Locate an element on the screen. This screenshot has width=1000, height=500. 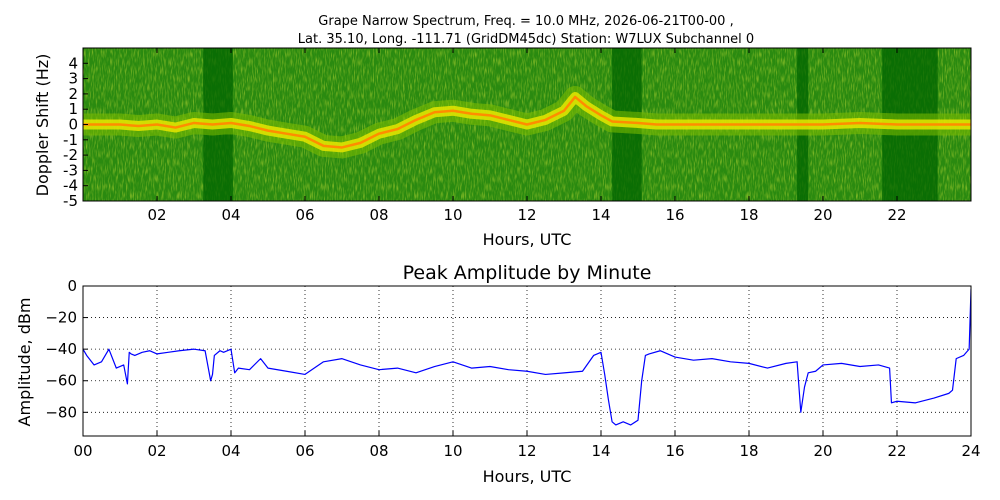
amplitude-title: Peak Amplitude by Minute is located at coordinates (527, 273).